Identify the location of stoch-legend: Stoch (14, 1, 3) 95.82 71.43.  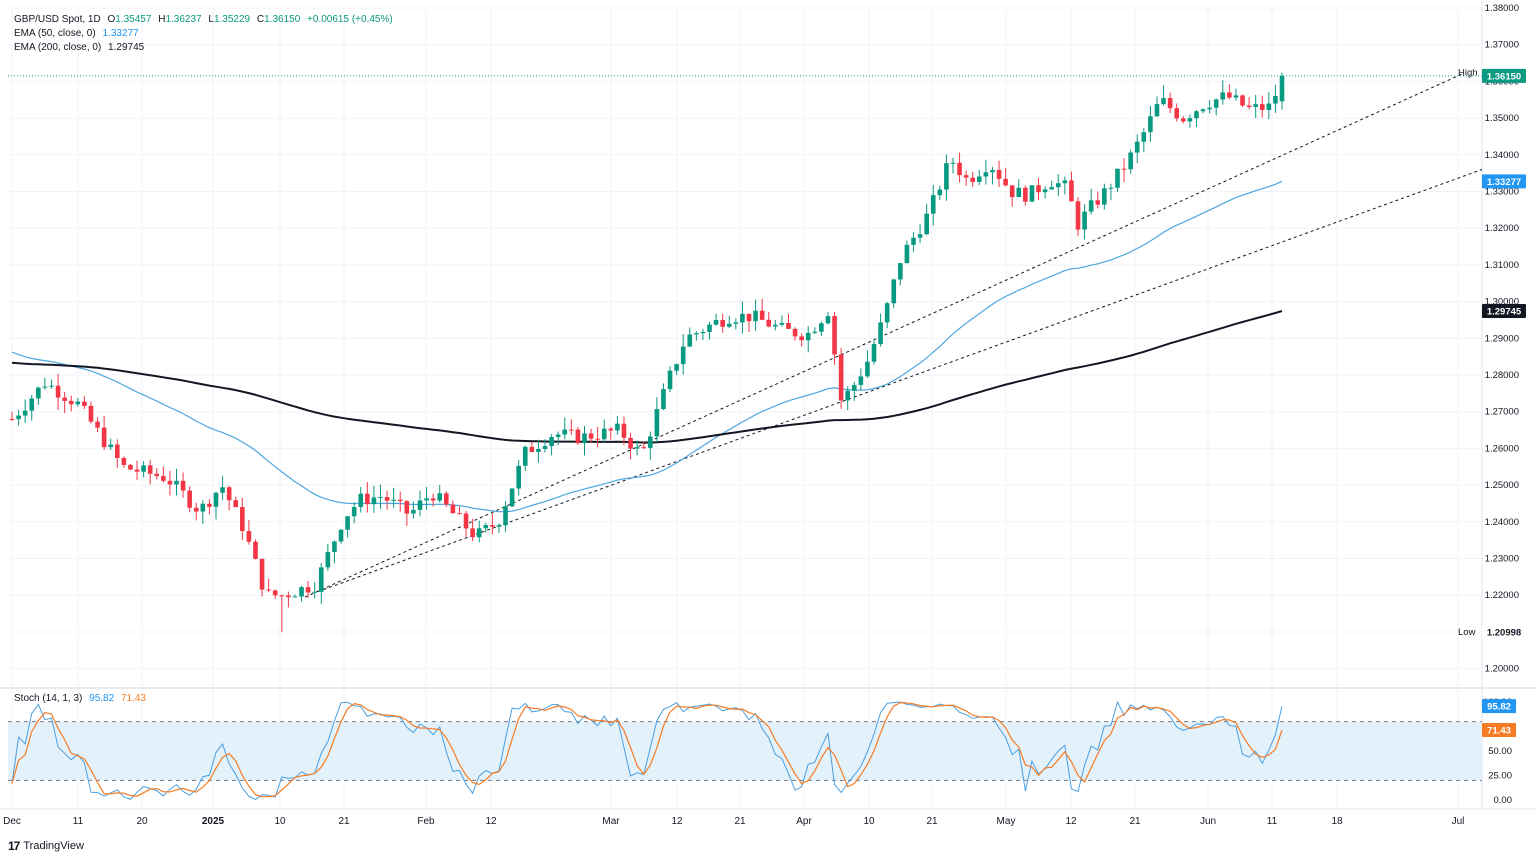
(80, 698).